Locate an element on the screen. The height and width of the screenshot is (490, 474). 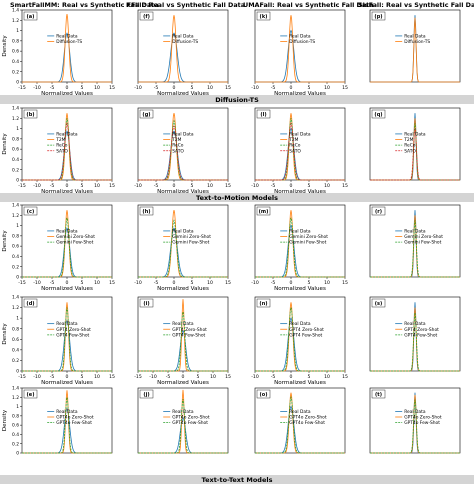
panel-tag: (q) is located at coordinates (378, 115).